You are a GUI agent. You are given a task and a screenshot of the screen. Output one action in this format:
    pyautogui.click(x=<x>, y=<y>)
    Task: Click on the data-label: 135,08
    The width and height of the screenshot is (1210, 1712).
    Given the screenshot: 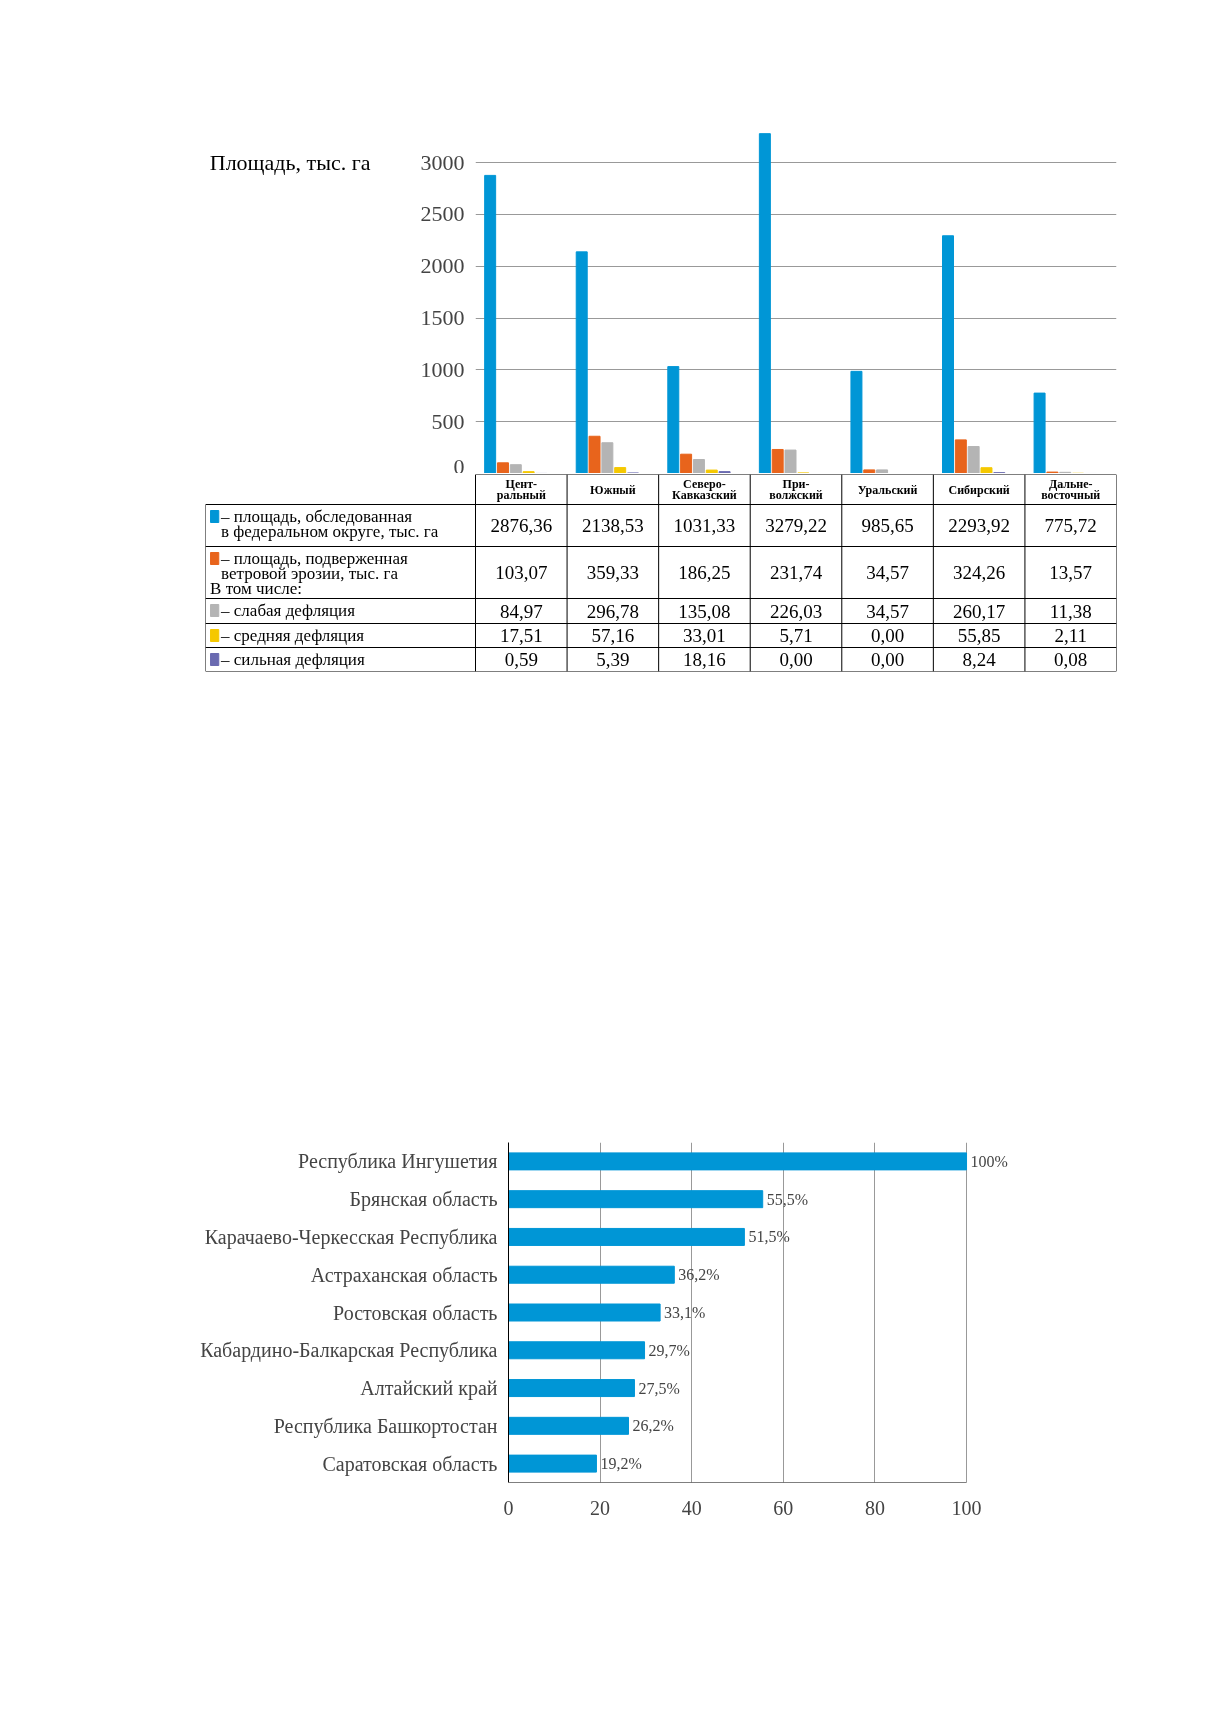 What is the action you would take?
    pyautogui.click(x=704, y=611)
    